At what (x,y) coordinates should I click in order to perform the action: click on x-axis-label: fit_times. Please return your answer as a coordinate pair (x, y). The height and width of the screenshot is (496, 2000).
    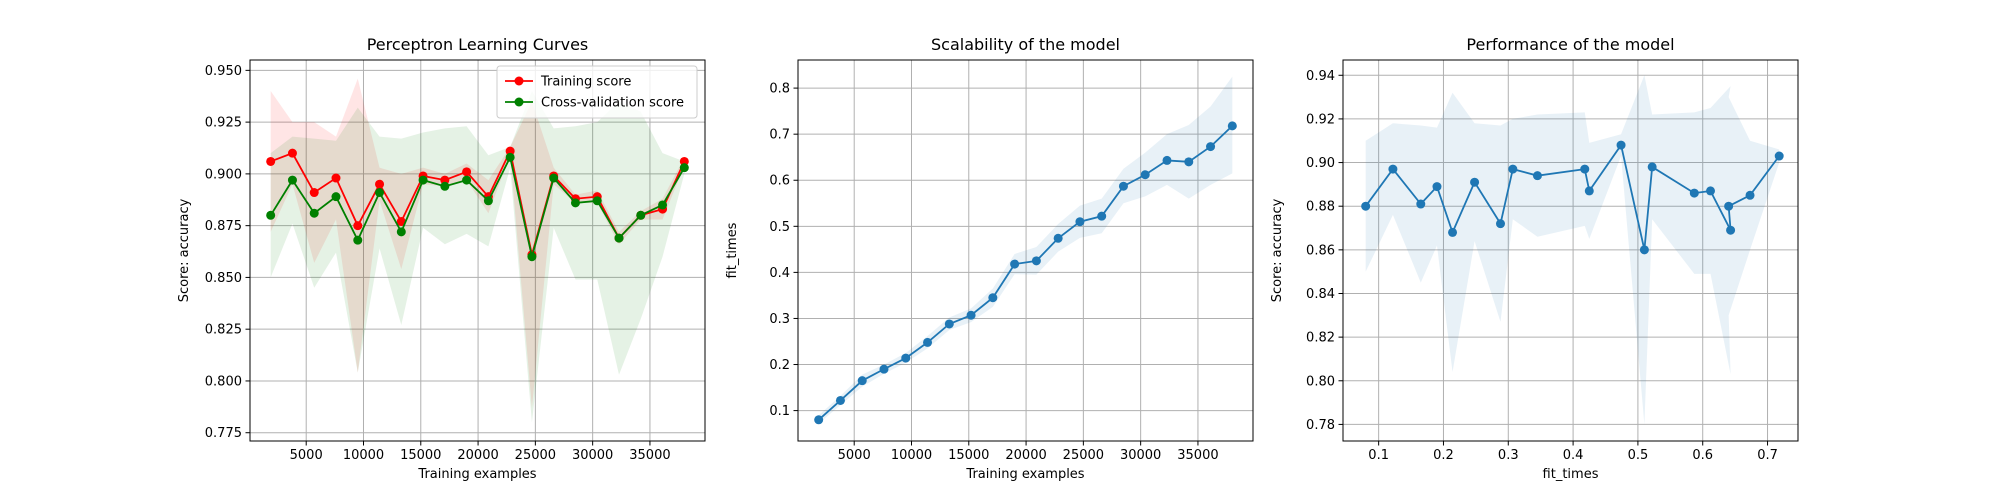
    Looking at the image, I should click on (1571, 474).